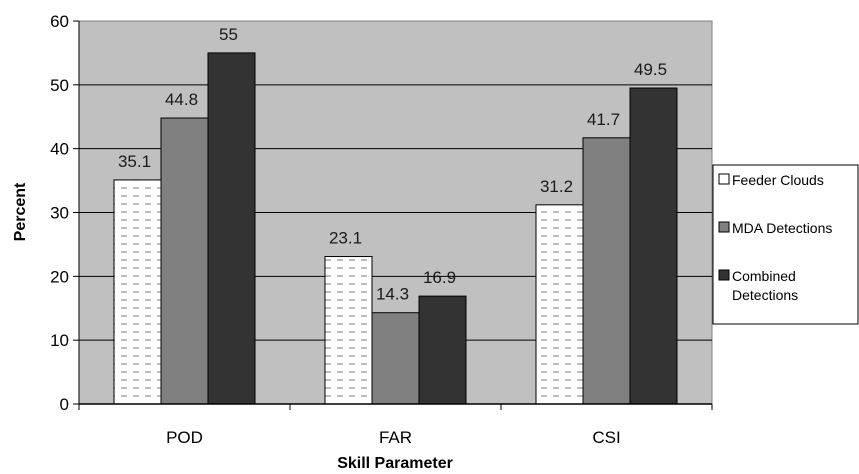  Describe the element at coordinates (64, 404) in the screenshot. I see `y-tick-label-0: 0` at that location.